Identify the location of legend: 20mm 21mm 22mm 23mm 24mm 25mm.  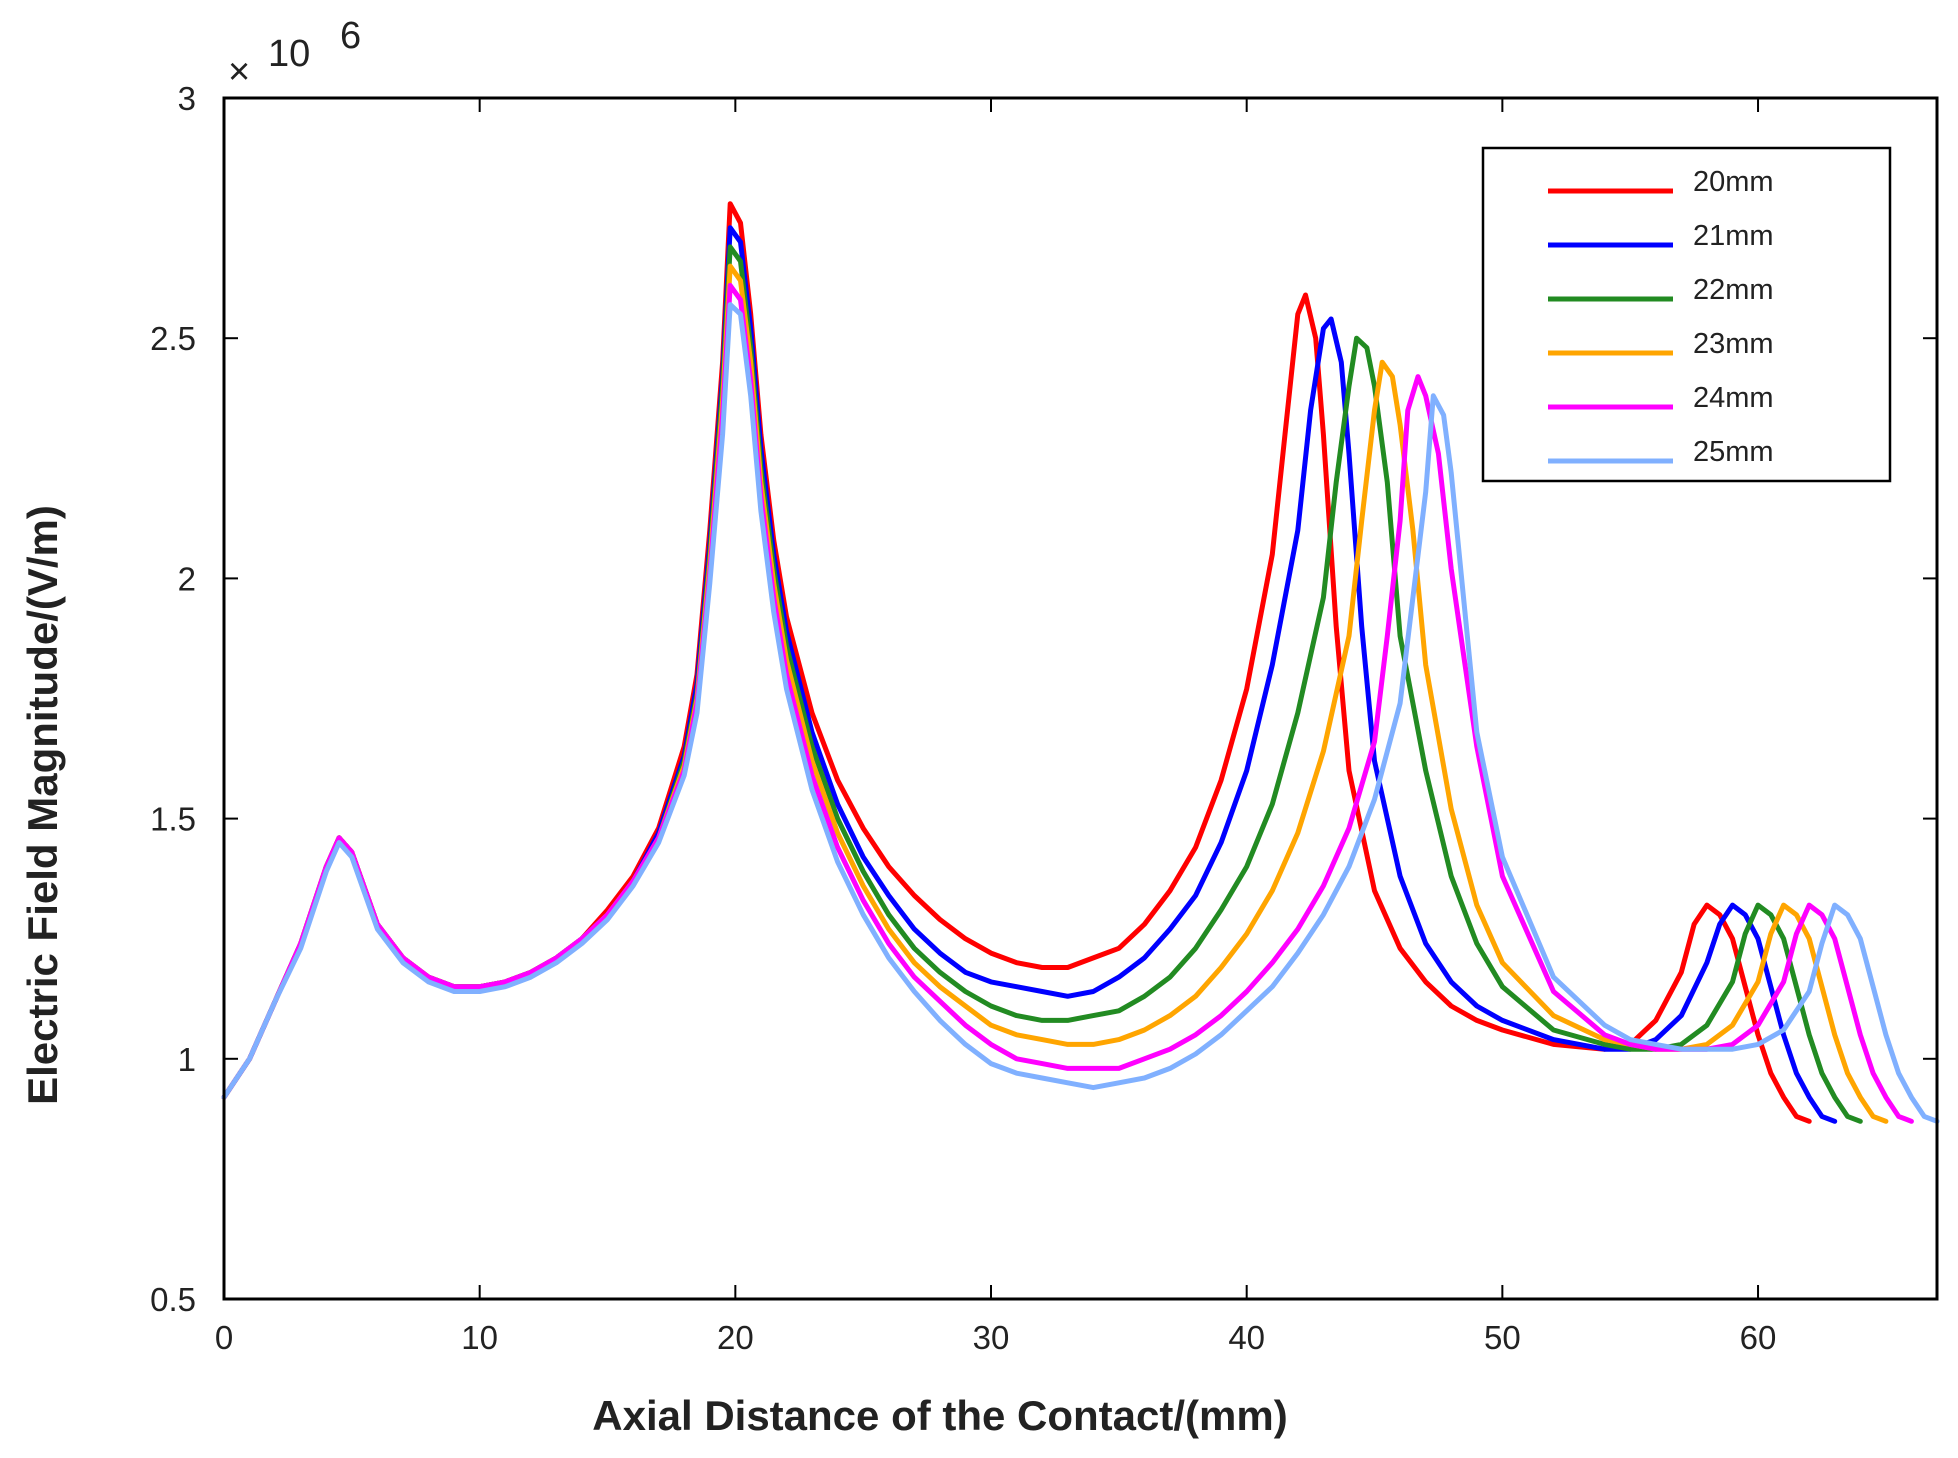
(1686, 314).